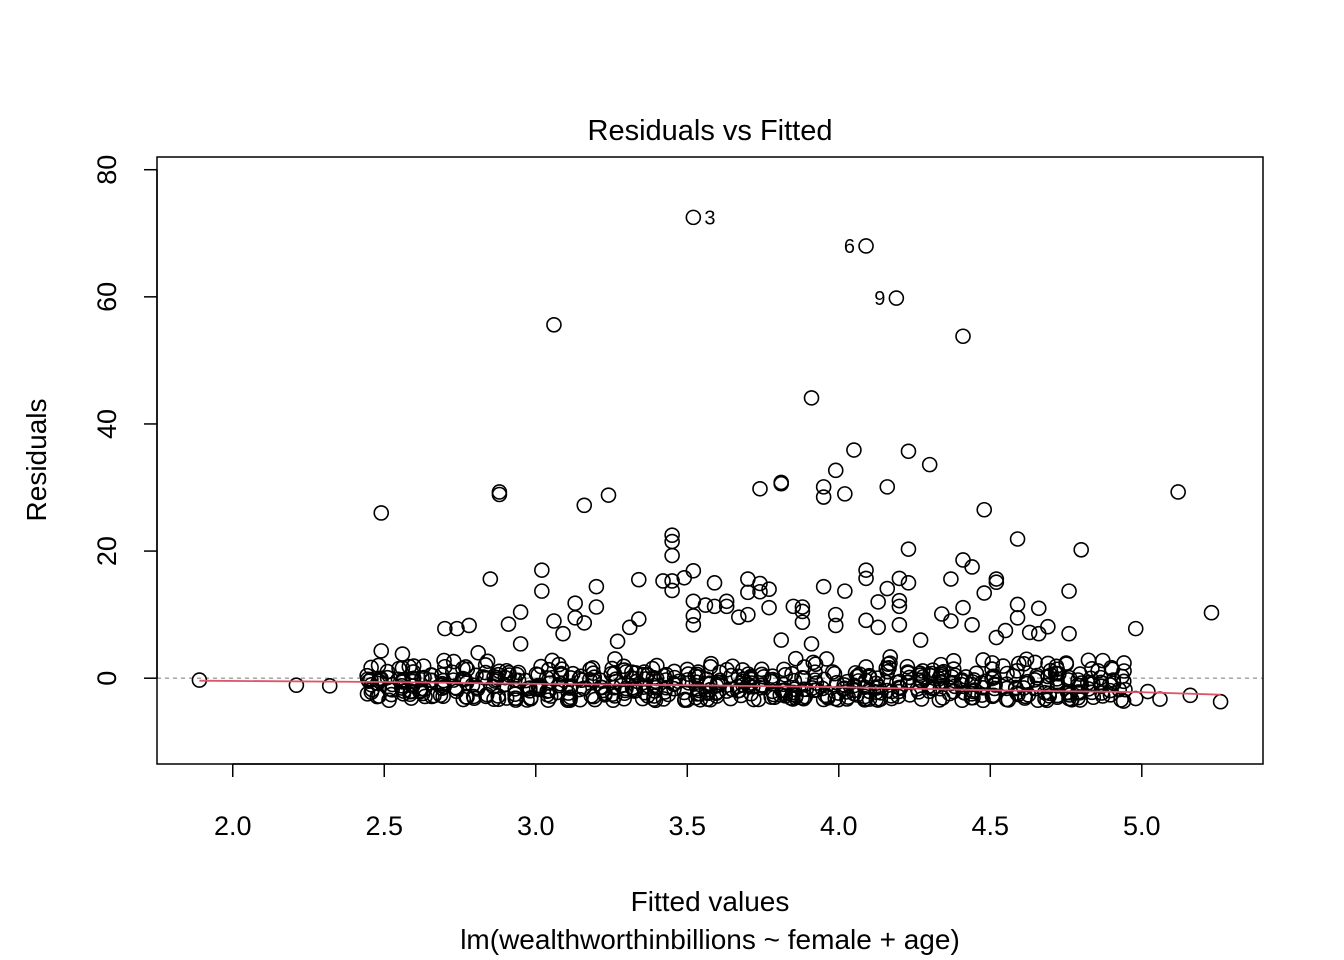 This screenshot has width=1344, height=960. I want to click on y-tick-label: 40, so click(107, 424).